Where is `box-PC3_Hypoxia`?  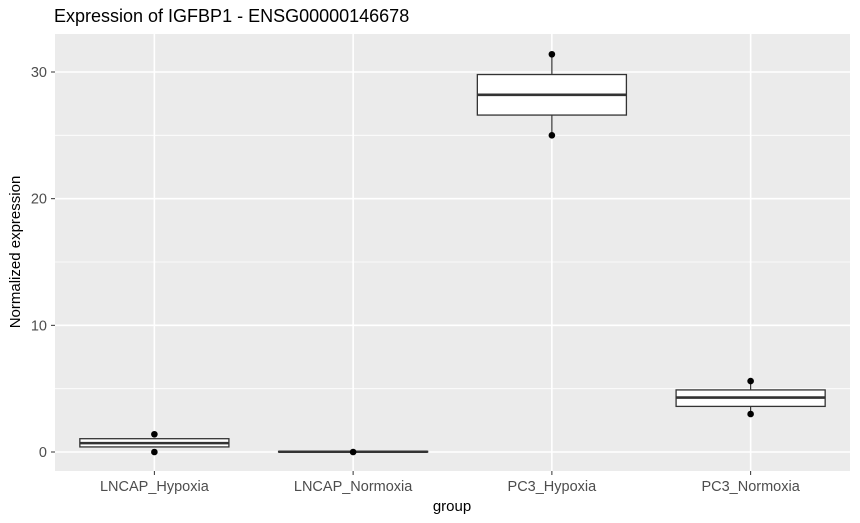 box-PC3_Hypoxia is located at coordinates (552, 95).